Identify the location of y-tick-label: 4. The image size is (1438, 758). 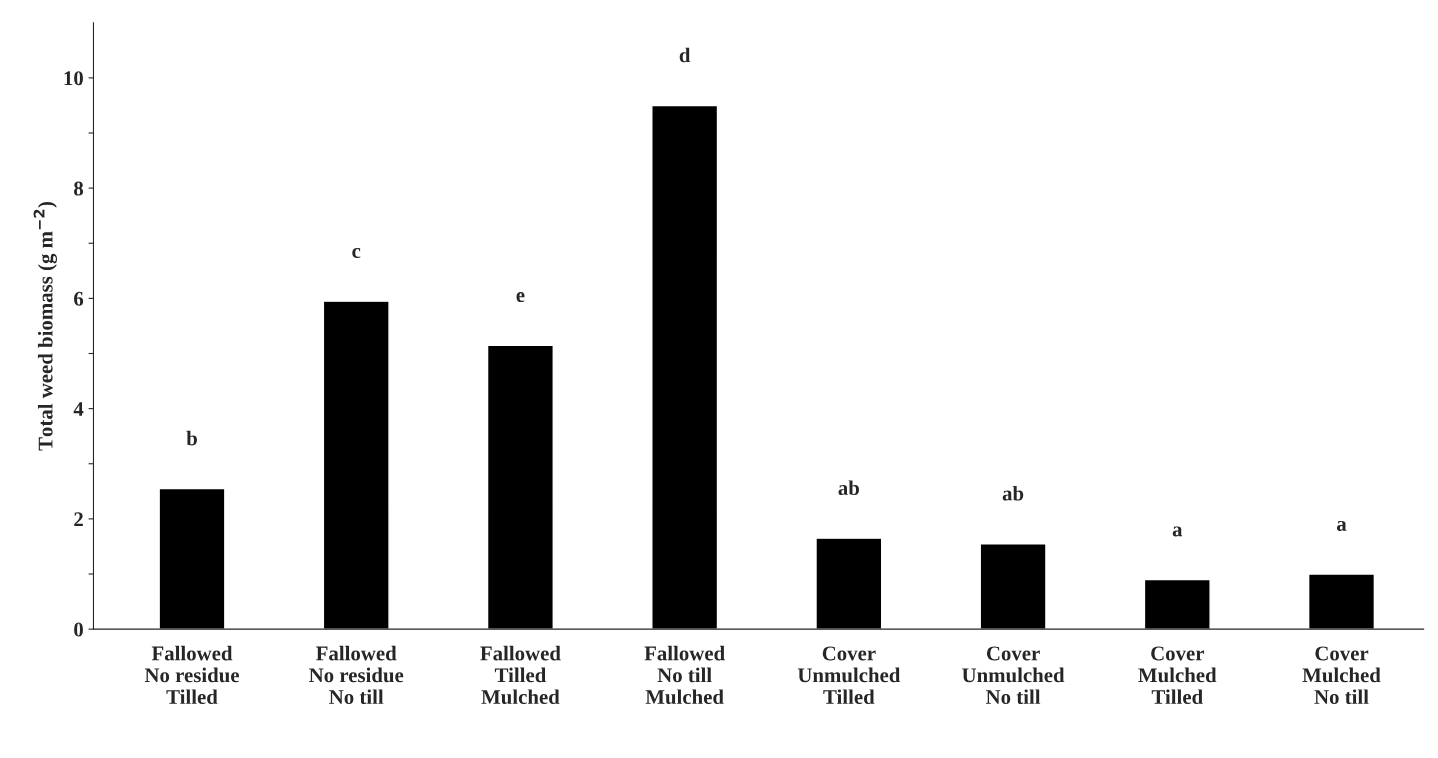
(78, 409).